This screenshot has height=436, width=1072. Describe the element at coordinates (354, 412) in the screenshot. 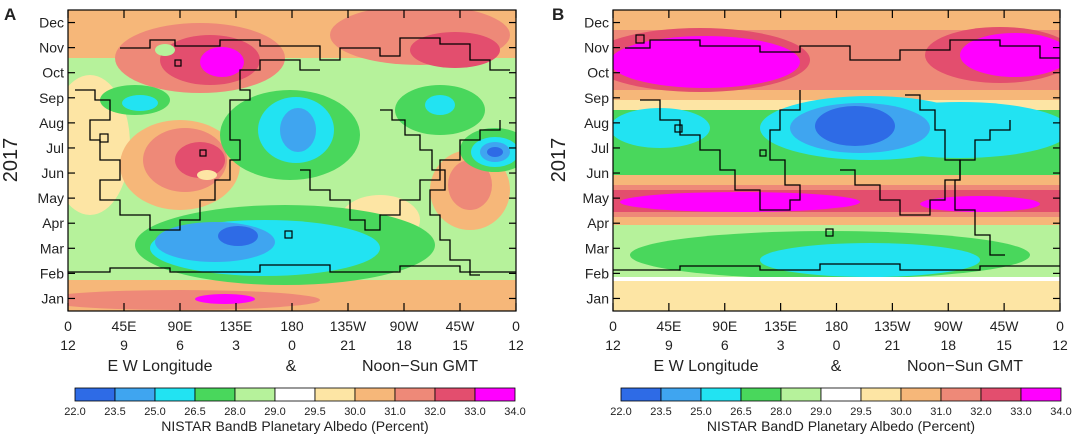

I see `colorbar-level-label: 30.0` at that location.